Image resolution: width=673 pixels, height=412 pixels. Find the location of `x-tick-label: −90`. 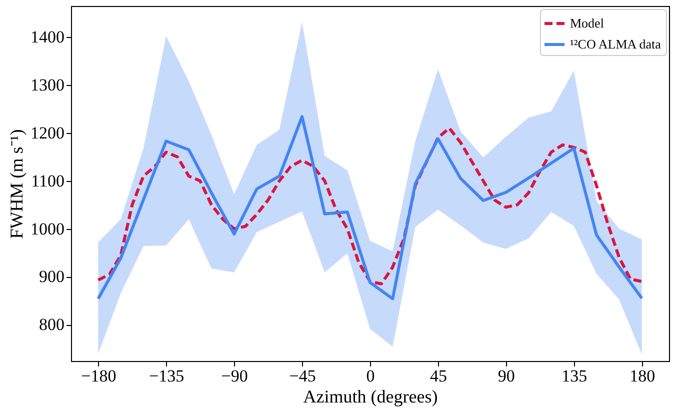

x-tick-label: −90 is located at coordinates (234, 376).